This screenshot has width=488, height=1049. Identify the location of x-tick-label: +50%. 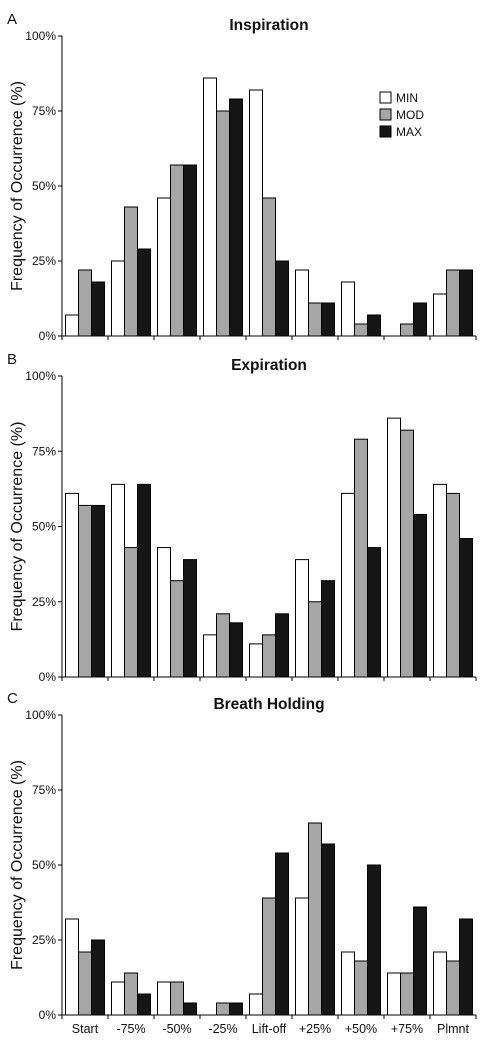
(361, 1029).